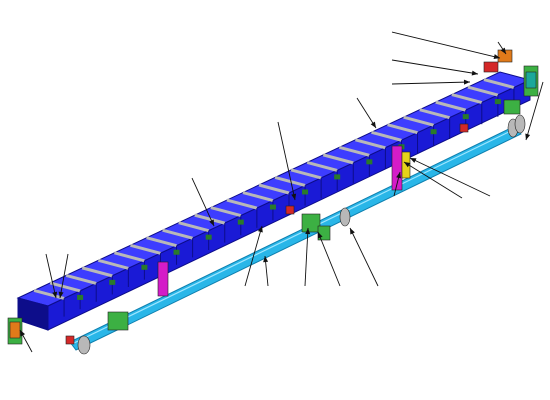 The image size is (550, 400). I want to click on top-right-block, so click(491, 67).